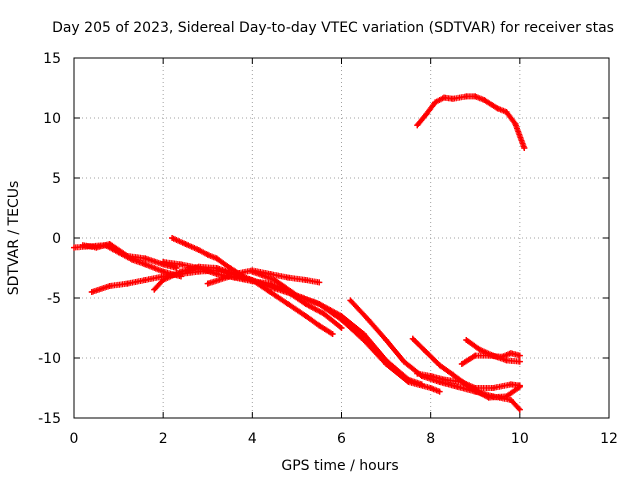 The image size is (640, 480). I want to click on x-axis-label: GPS time / hours, so click(339, 466).